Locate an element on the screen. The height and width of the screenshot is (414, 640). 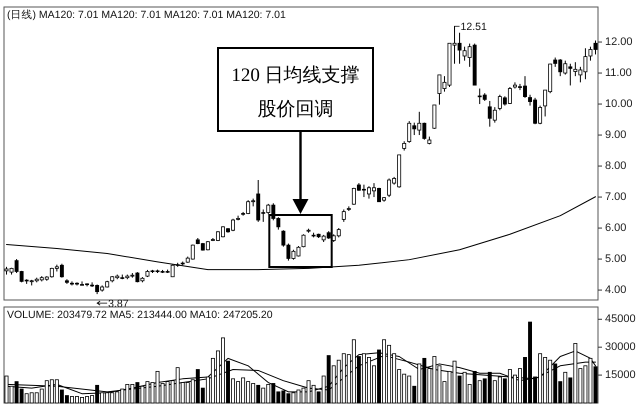
y-tick-label: 12.00 is located at coordinates (619, 42).